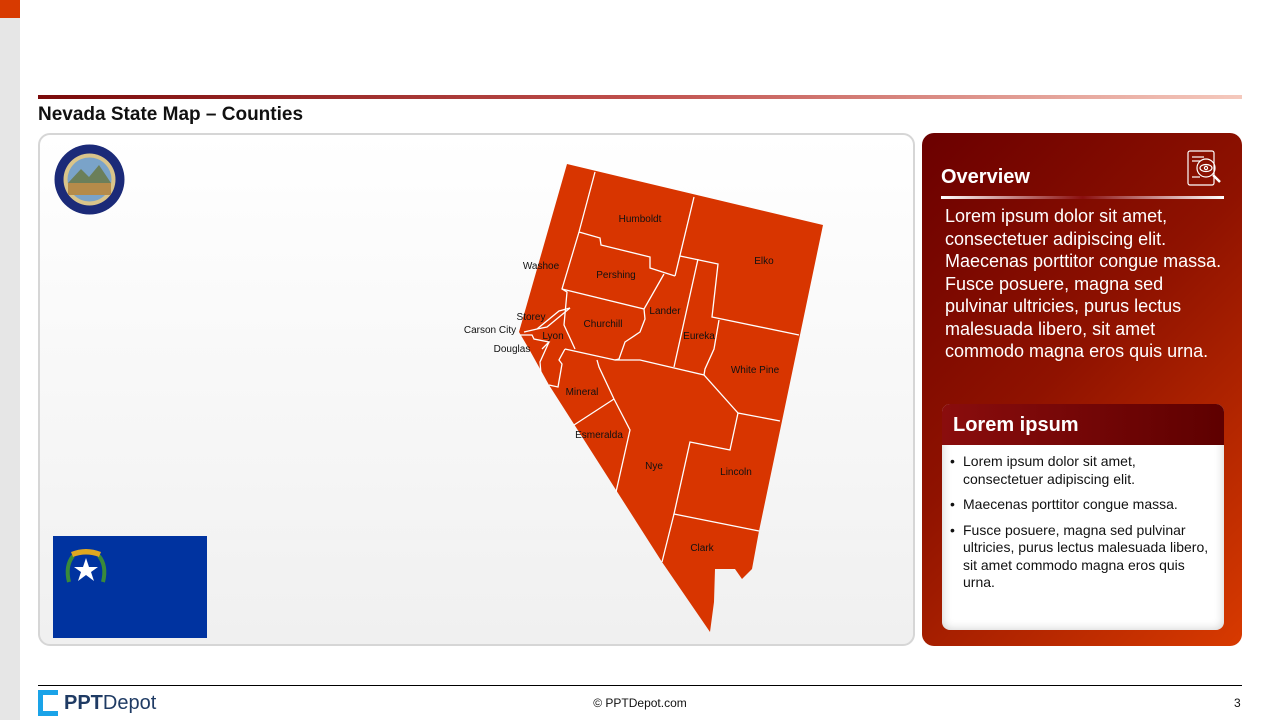 The image size is (1280, 720). I want to click on boundary-mineral-lyon, so click(557, 368).